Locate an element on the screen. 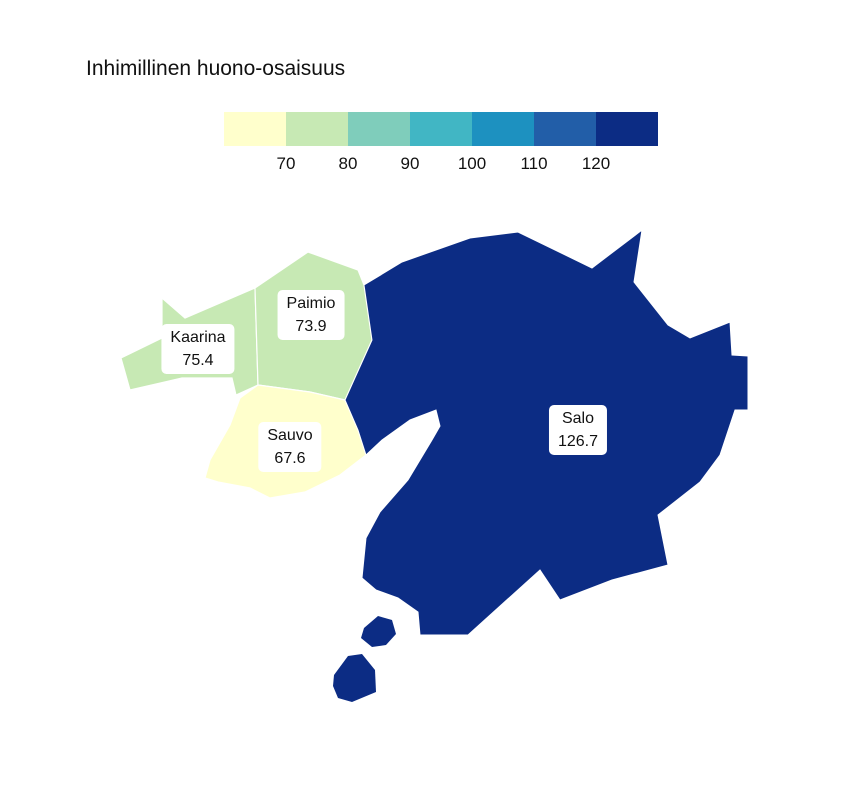  legend-swatches is located at coordinates (441, 129).